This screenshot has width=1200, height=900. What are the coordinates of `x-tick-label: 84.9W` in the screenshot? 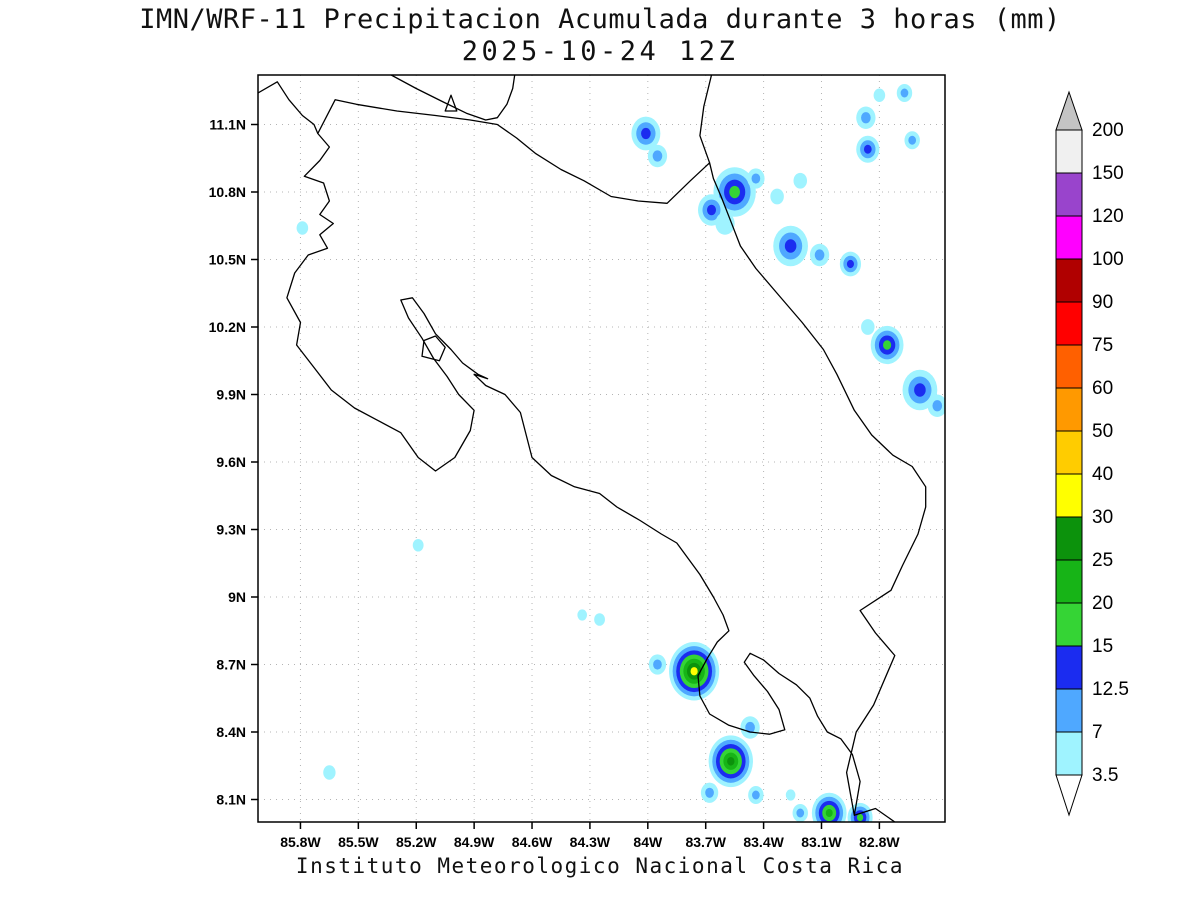 It's located at (474, 842).